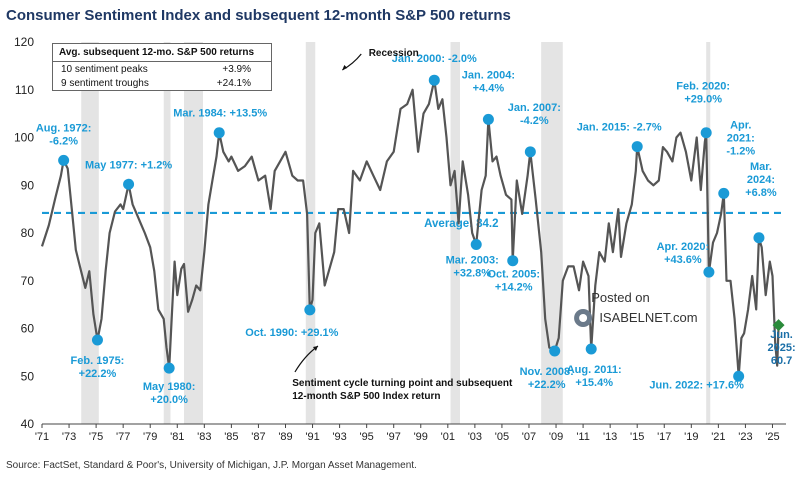 The image size is (800, 480). I want to click on marker-label: Apr. 2020:, so click(683, 247).